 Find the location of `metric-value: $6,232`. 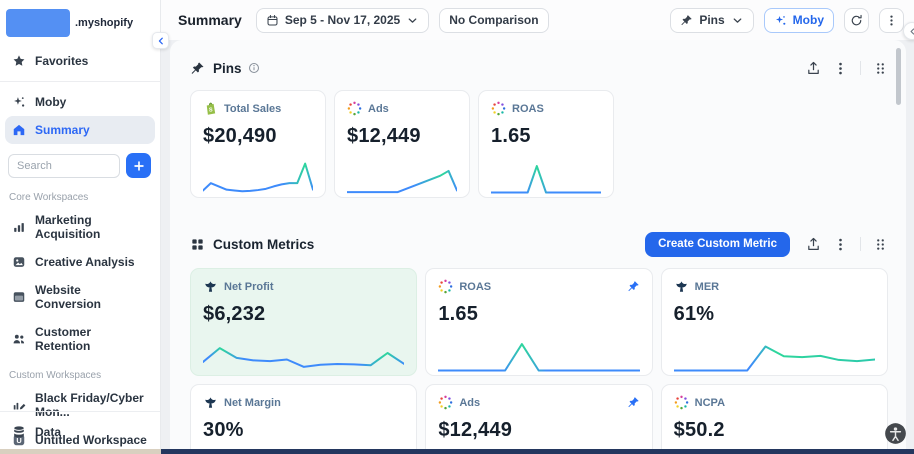

metric-value: $6,232 is located at coordinates (234, 314).